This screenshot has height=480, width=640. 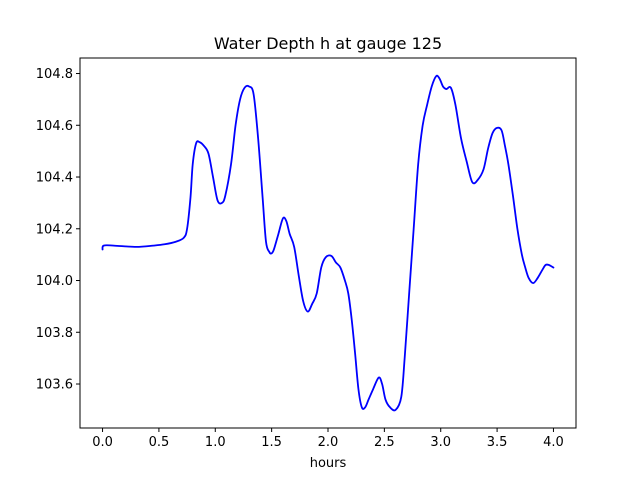 I want to click on x-tick-label: 3.5, so click(x=497, y=442).